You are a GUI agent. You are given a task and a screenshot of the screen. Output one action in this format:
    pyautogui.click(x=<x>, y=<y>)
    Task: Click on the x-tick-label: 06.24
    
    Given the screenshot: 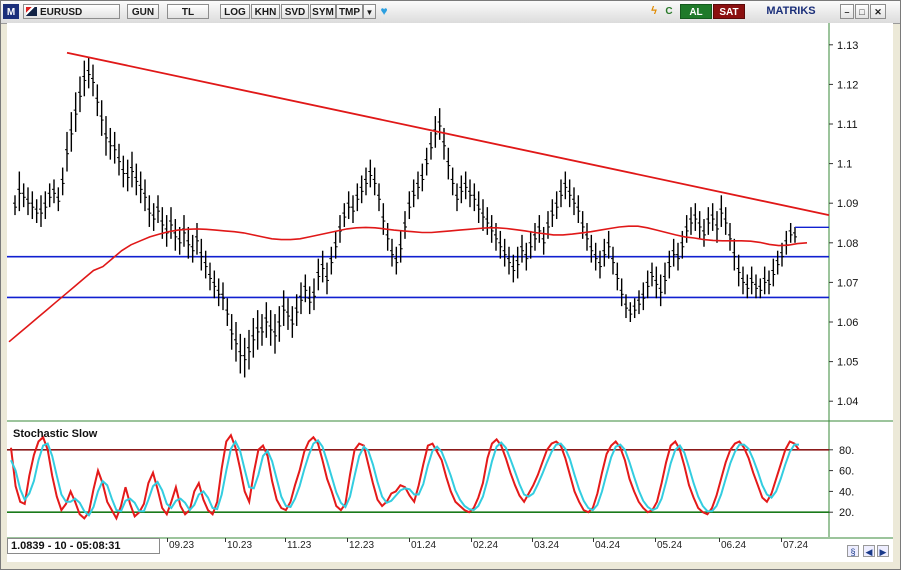 What is the action you would take?
    pyautogui.click(x=734, y=545)
    